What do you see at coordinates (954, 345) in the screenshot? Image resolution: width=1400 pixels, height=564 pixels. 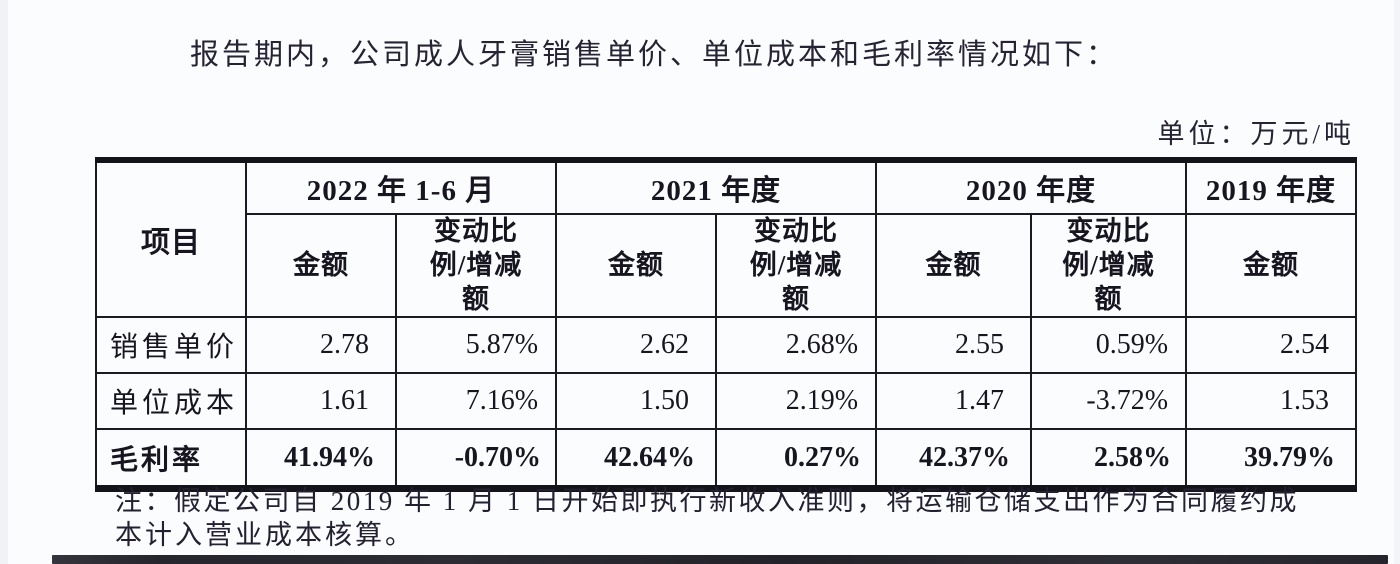 I see `cell-2020-amount: 2.55` at bounding box center [954, 345].